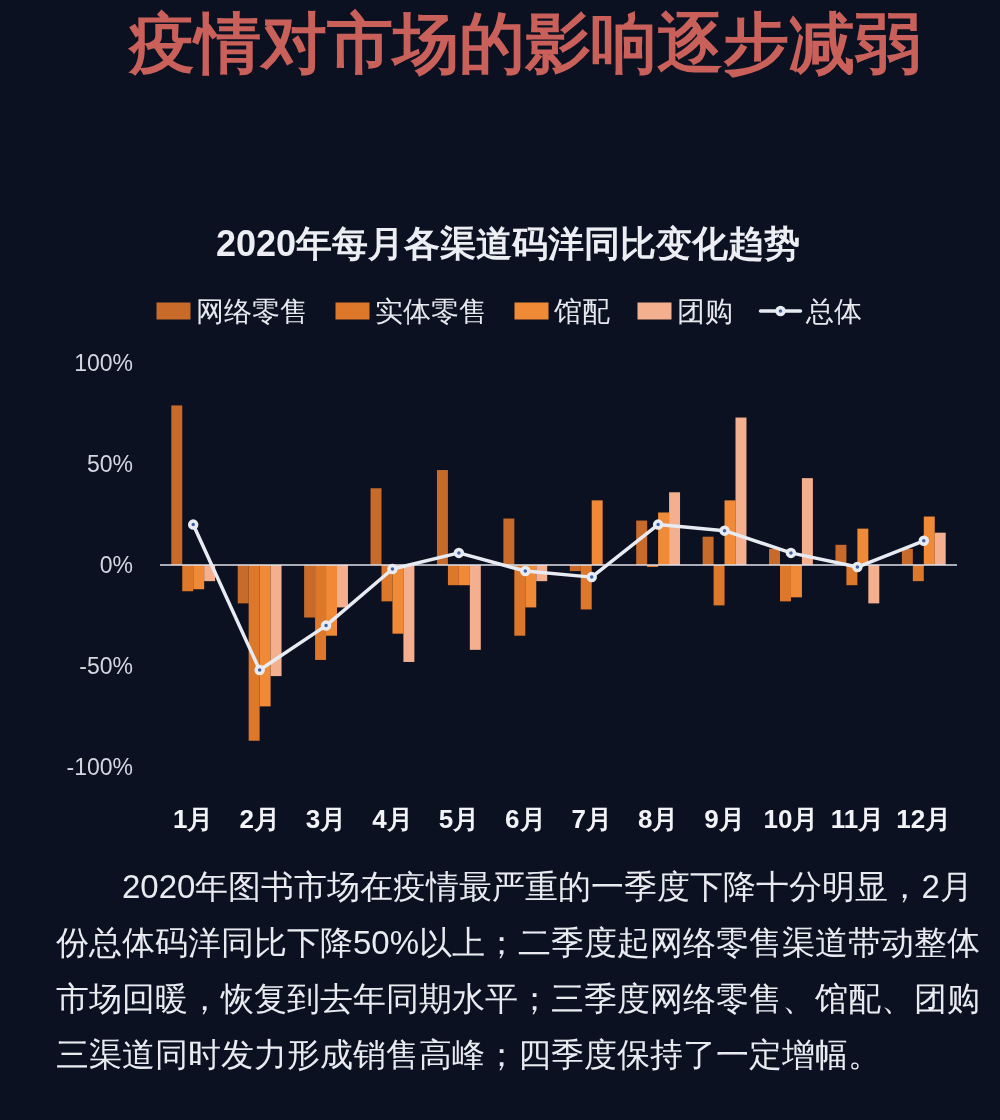 The height and width of the screenshot is (1120, 1000). I want to click on y-tick-label: -100%, so click(99, 767).